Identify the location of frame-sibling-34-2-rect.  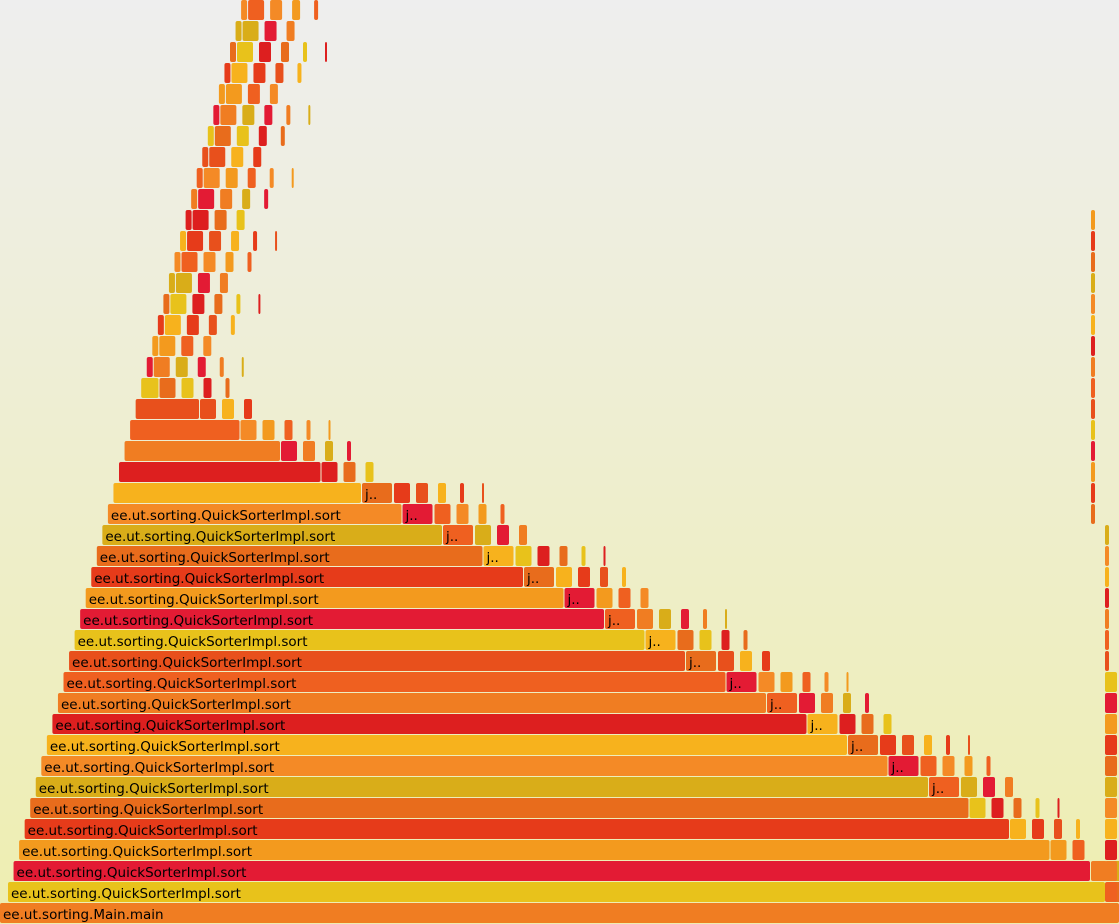
(246, 199).